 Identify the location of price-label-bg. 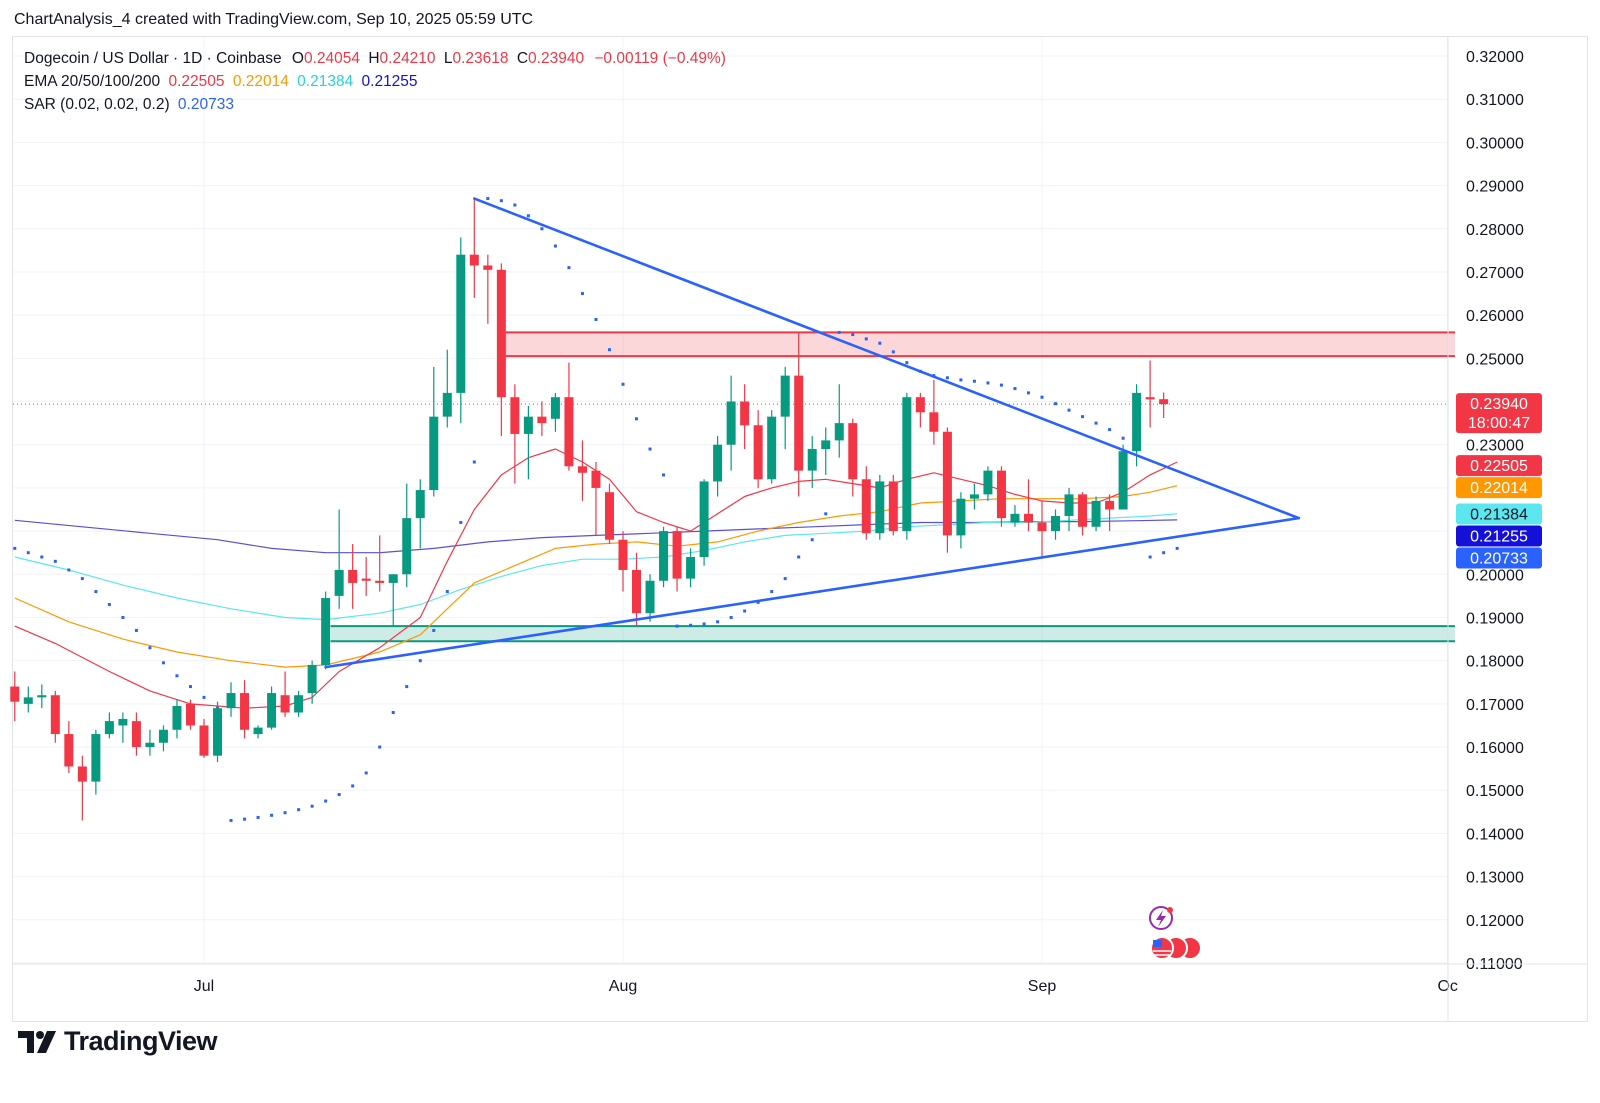
(1499, 514).